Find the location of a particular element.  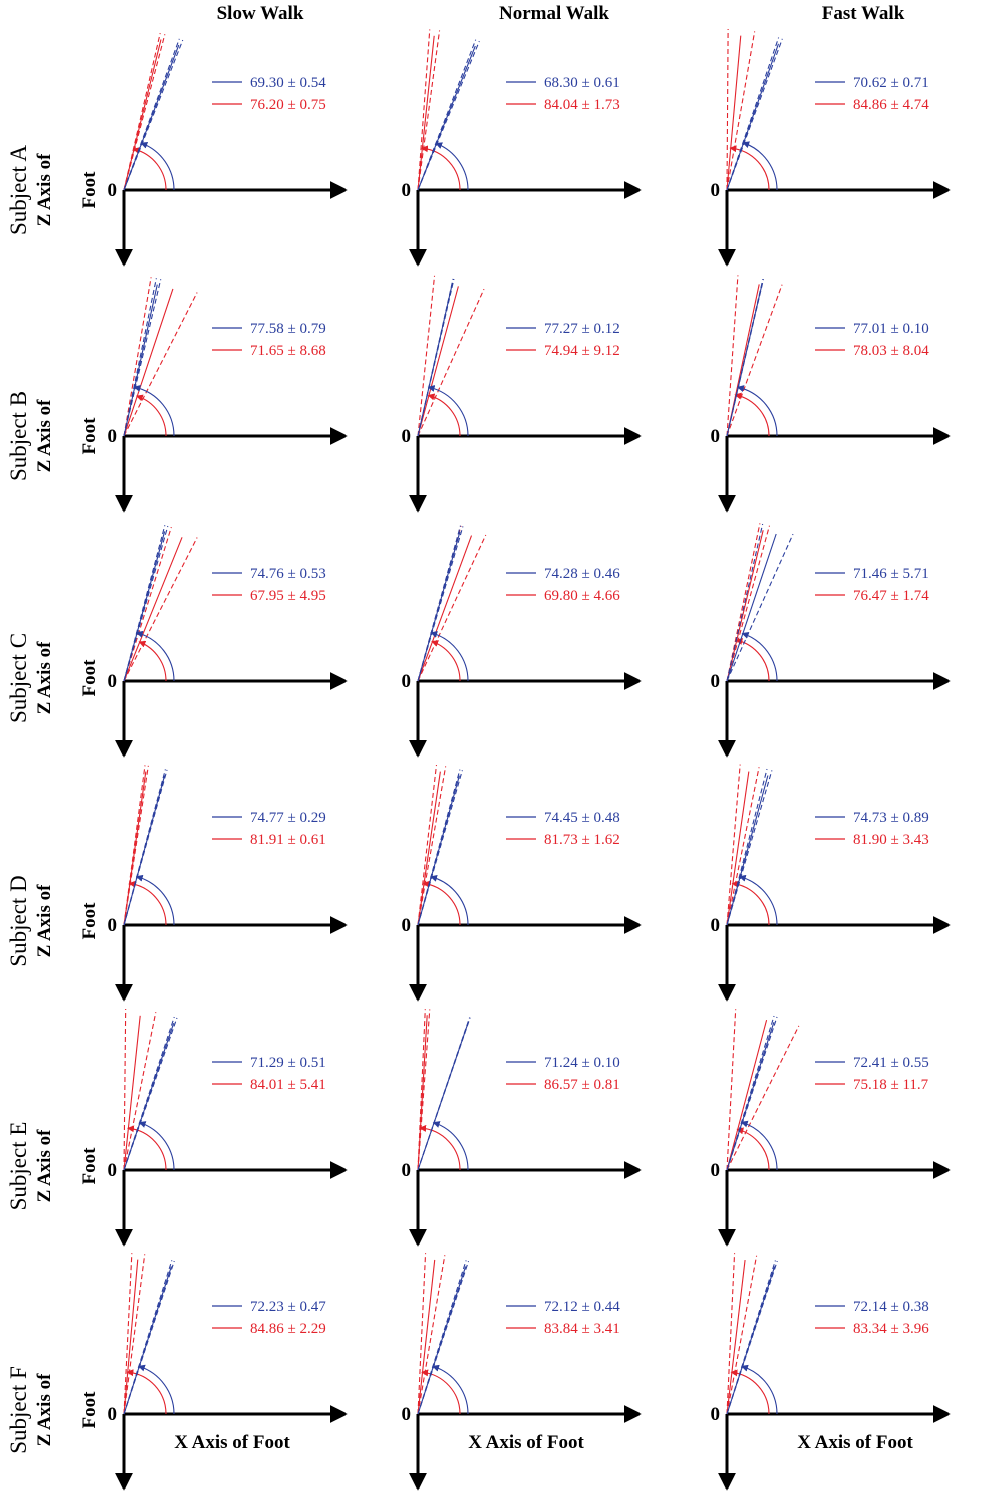

row-label-d: Subject D Z Axis of Foot is located at coordinates (53, 920).